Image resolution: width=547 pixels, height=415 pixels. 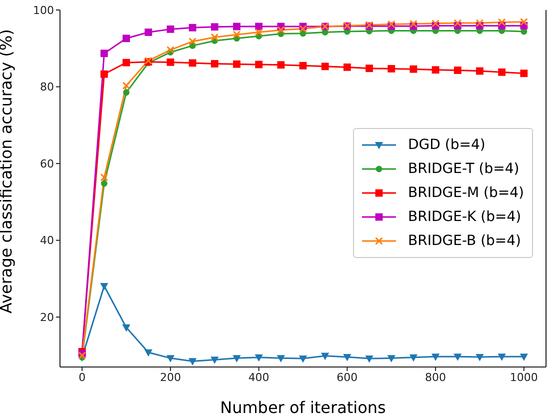 What do you see at coordinates (465, 241) in the screenshot?
I see `legend-label: BRIDGE-B (b=4)` at bounding box center [465, 241].